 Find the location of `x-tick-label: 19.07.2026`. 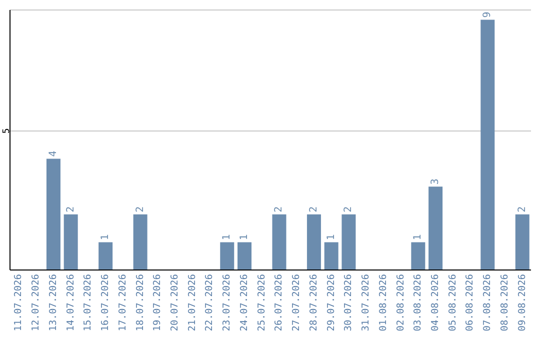

x-tick-label: 19.07.2026 is located at coordinates (158, 303).